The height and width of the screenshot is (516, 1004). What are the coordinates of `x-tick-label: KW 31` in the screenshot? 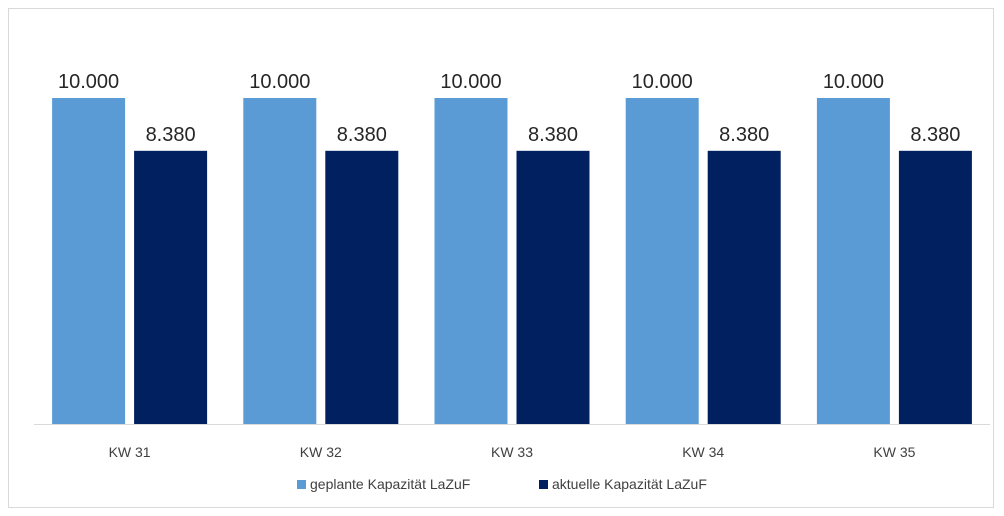 It's located at (130, 452).